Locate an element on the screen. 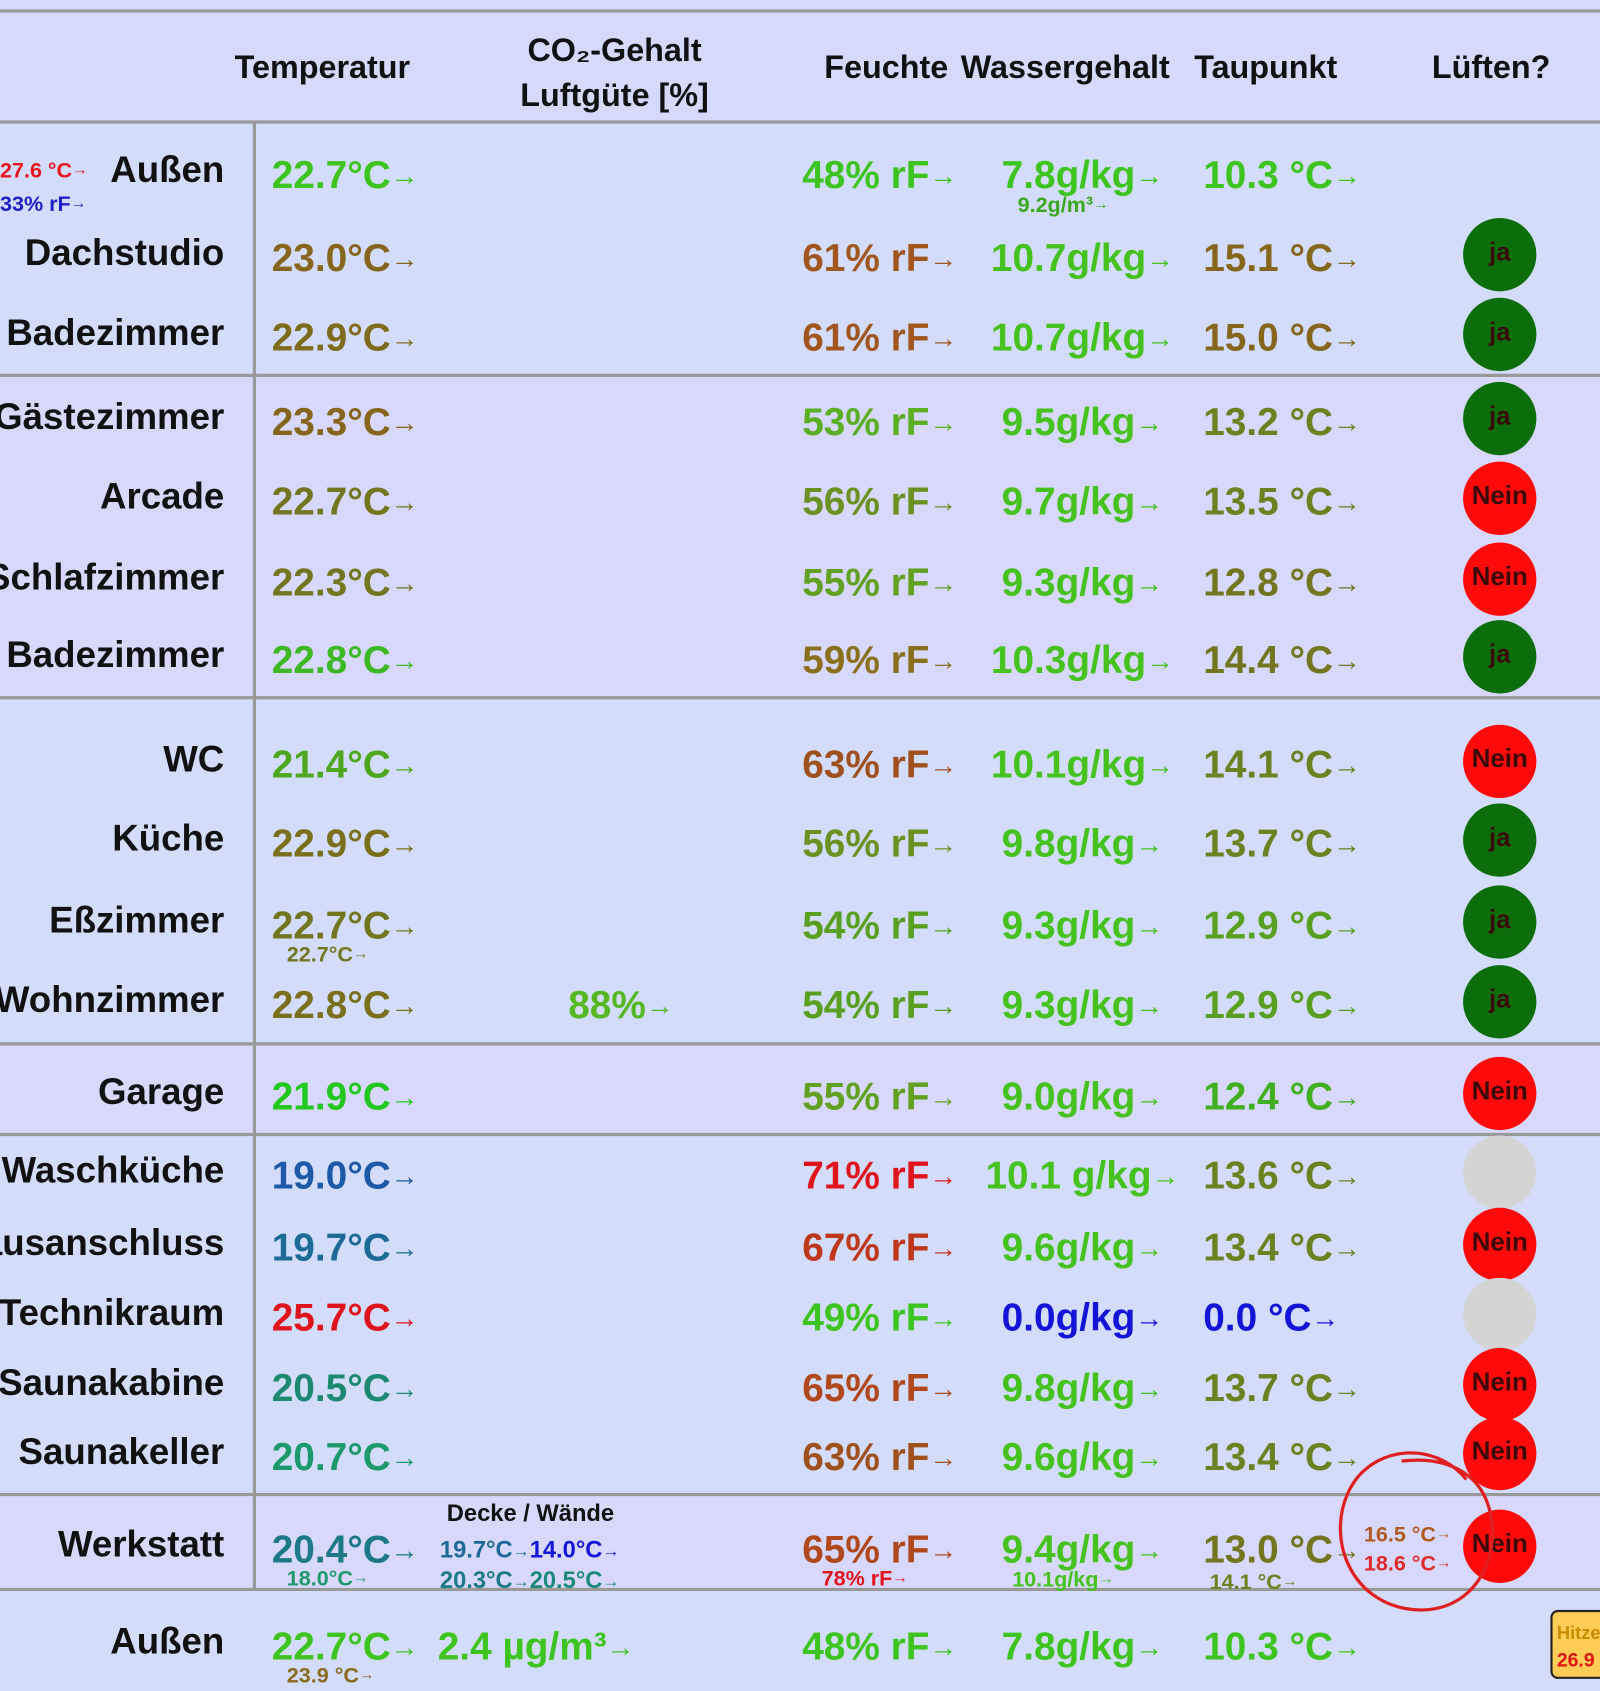 The width and height of the screenshot is (1600, 1691). water-content-sub: 10.1g/kg→ is located at coordinates (1063, 1578).